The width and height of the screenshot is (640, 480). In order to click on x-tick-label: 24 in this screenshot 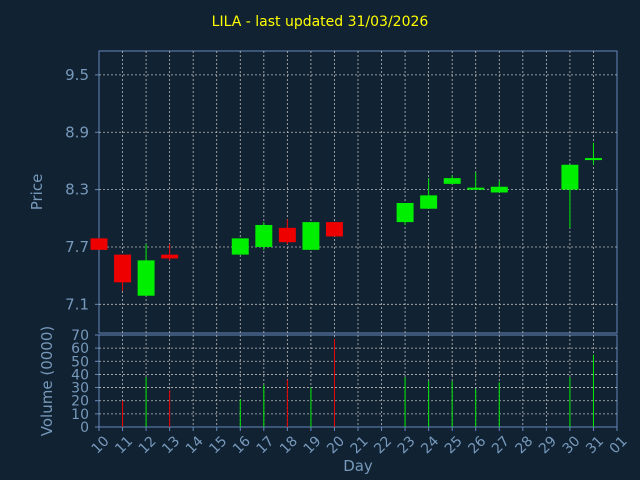, I will do `click(430, 445)`.